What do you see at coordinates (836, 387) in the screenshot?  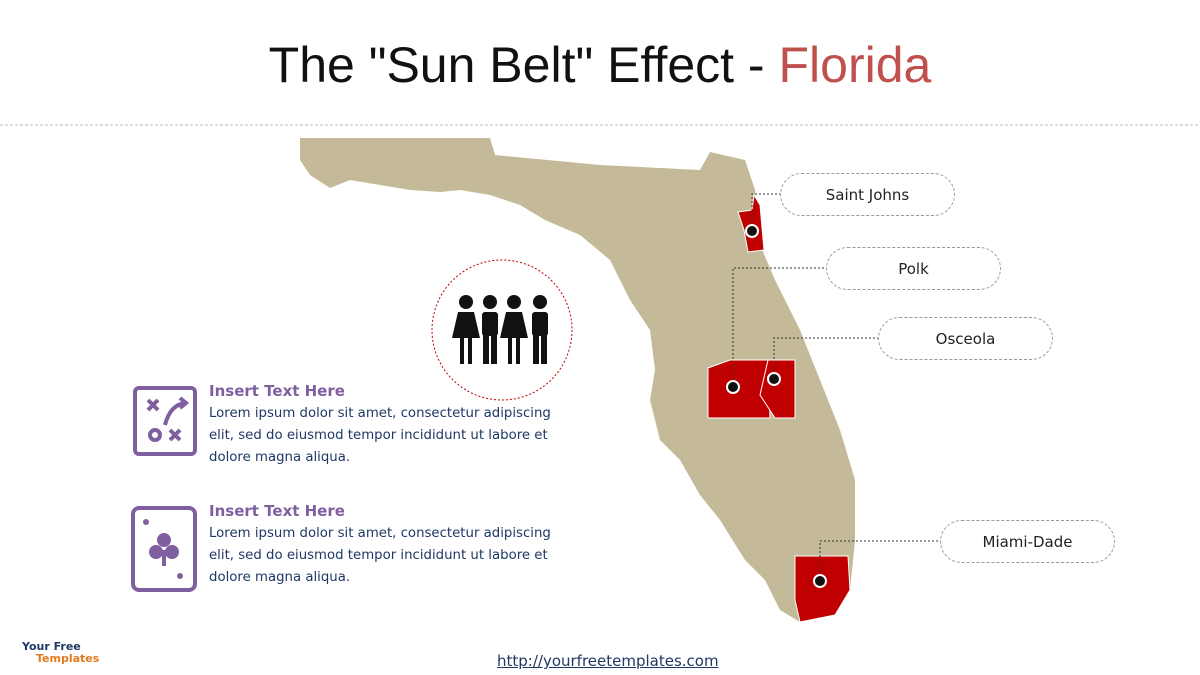 I see `connectors` at bounding box center [836, 387].